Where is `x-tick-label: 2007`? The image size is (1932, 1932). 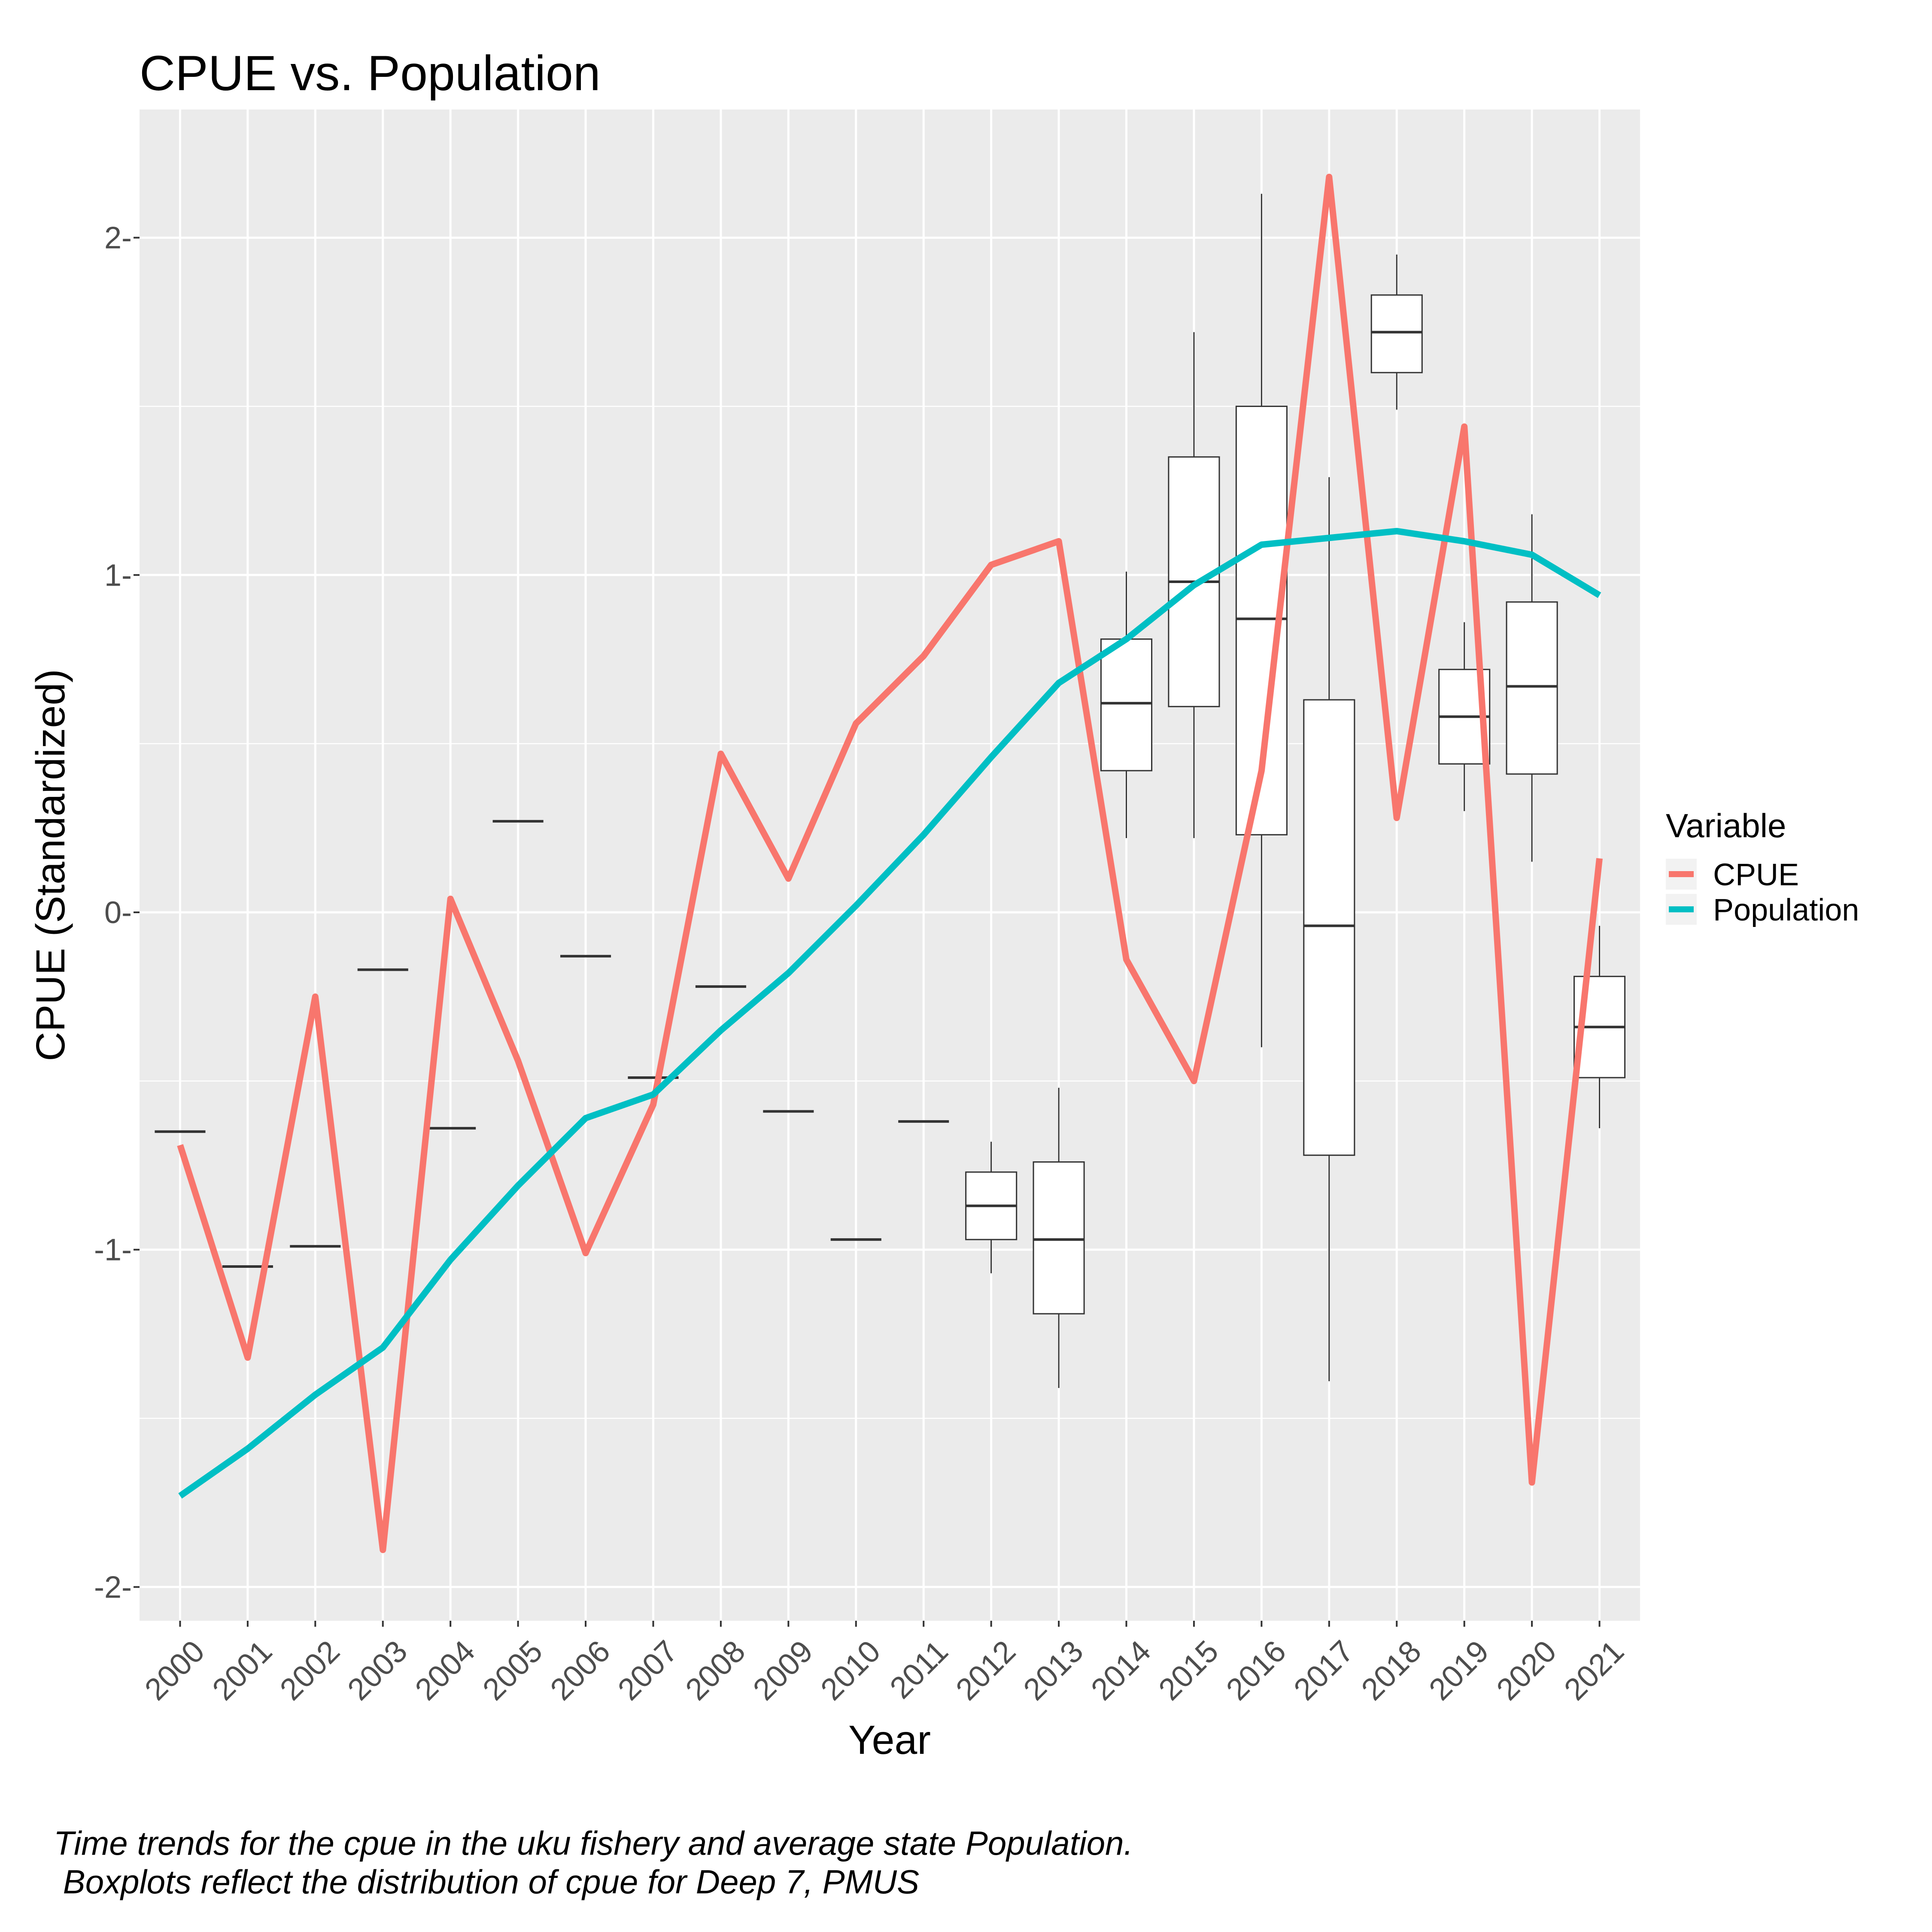 x-tick-label: 2007 is located at coordinates (647, 1671).